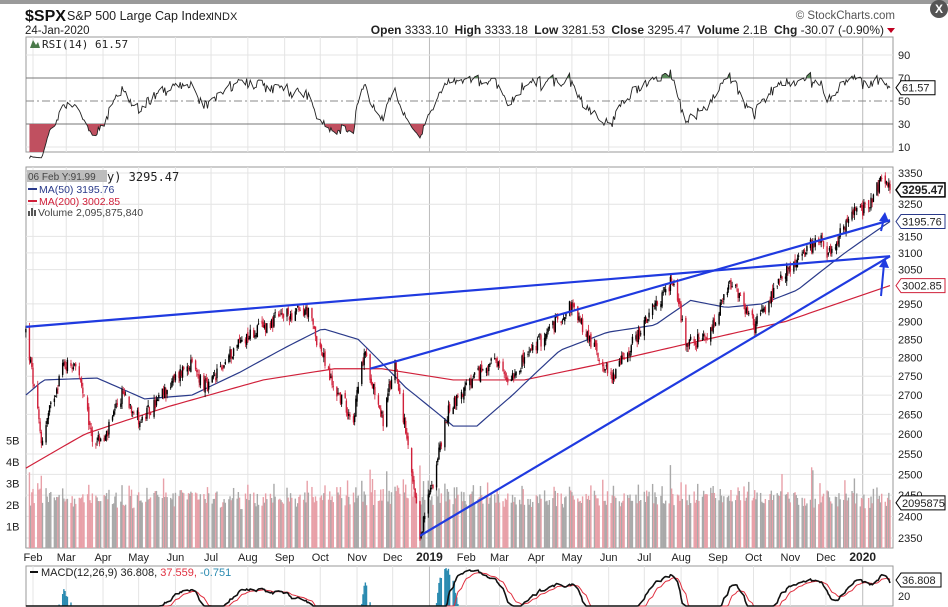 The height and width of the screenshot is (607, 948). I want to click on brand: © StockCharts.com, so click(845, 16).